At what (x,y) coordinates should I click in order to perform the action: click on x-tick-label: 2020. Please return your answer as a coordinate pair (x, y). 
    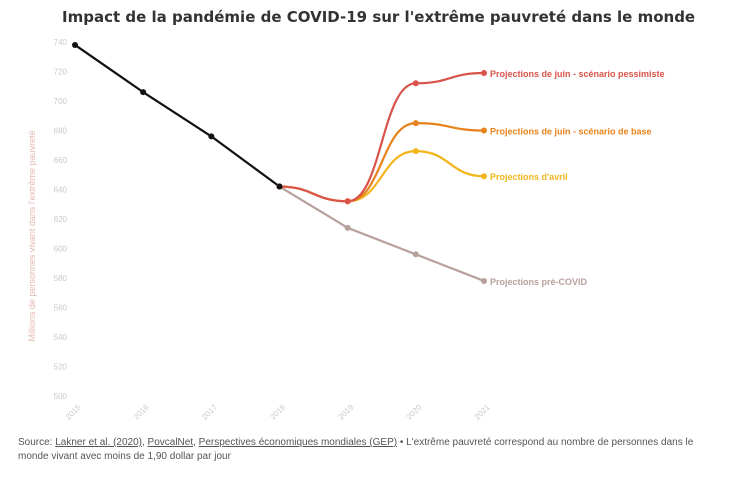
    Looking at the image, I should click on (414, 411).